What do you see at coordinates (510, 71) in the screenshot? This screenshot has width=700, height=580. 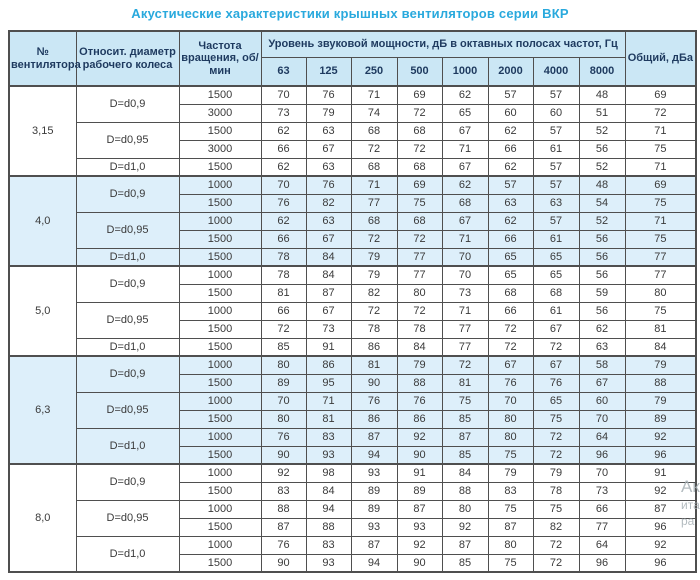 I see `header-band-2000: 2000` at bounding box center [510, 71].